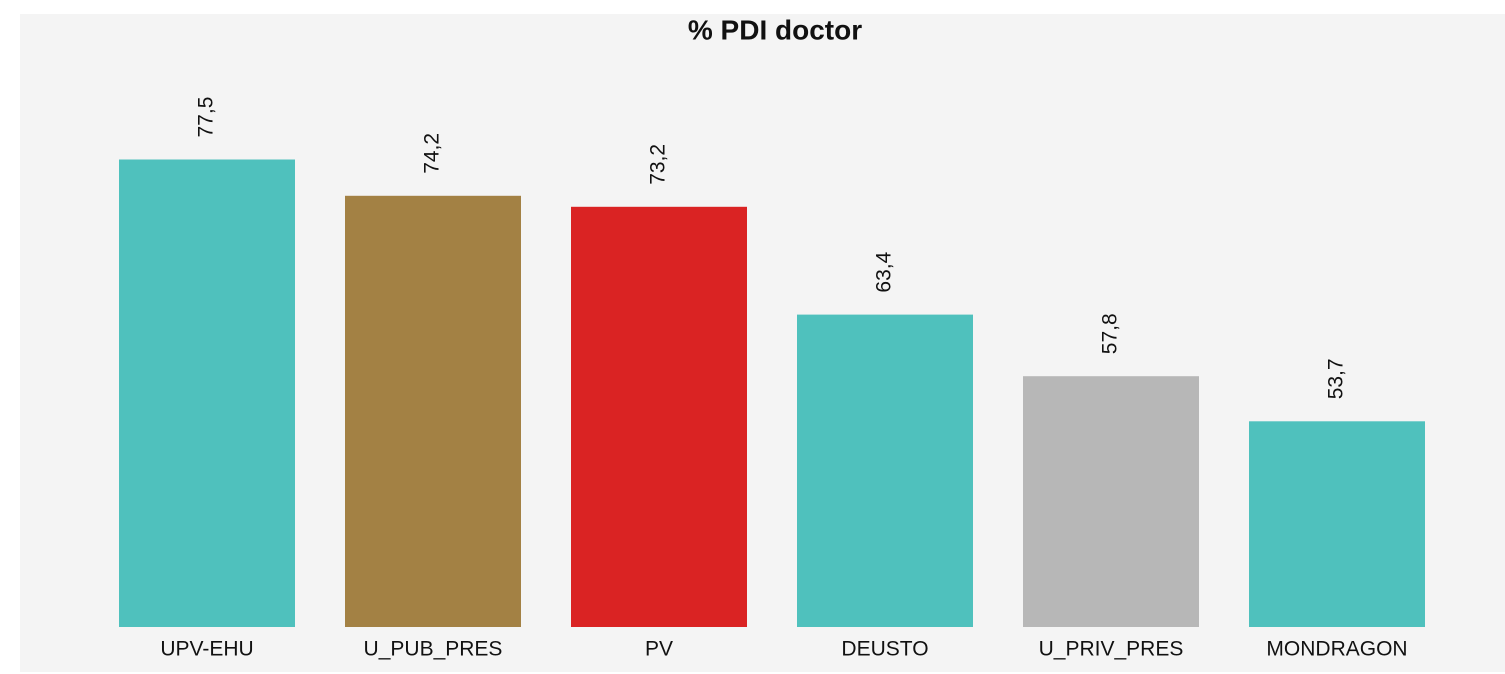 Image resolution: width=1505 pixels, height=674 pixels. I want to click on value-label: 57,8, so click(1110, 333).